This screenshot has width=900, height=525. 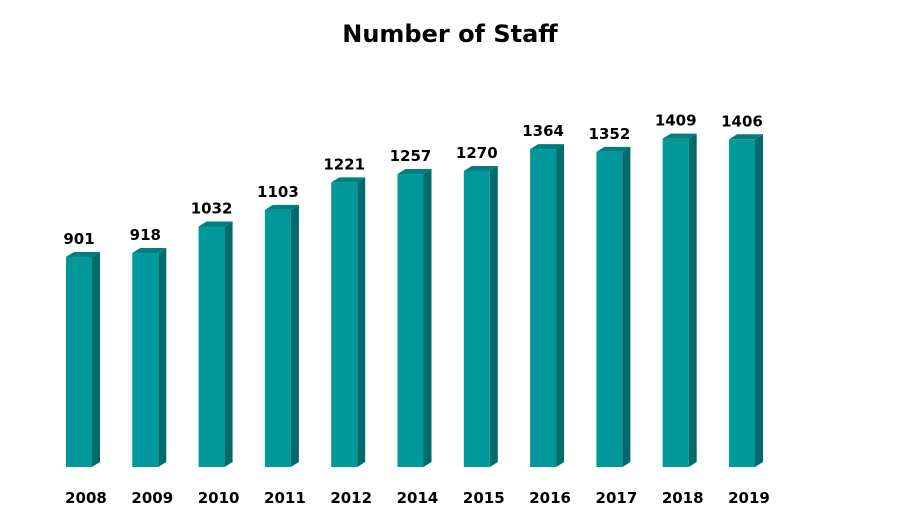 What do you see at coordinates (83, 254) in the screenshot?
I see `bar-top-2008` at bounding box center [83, 254].